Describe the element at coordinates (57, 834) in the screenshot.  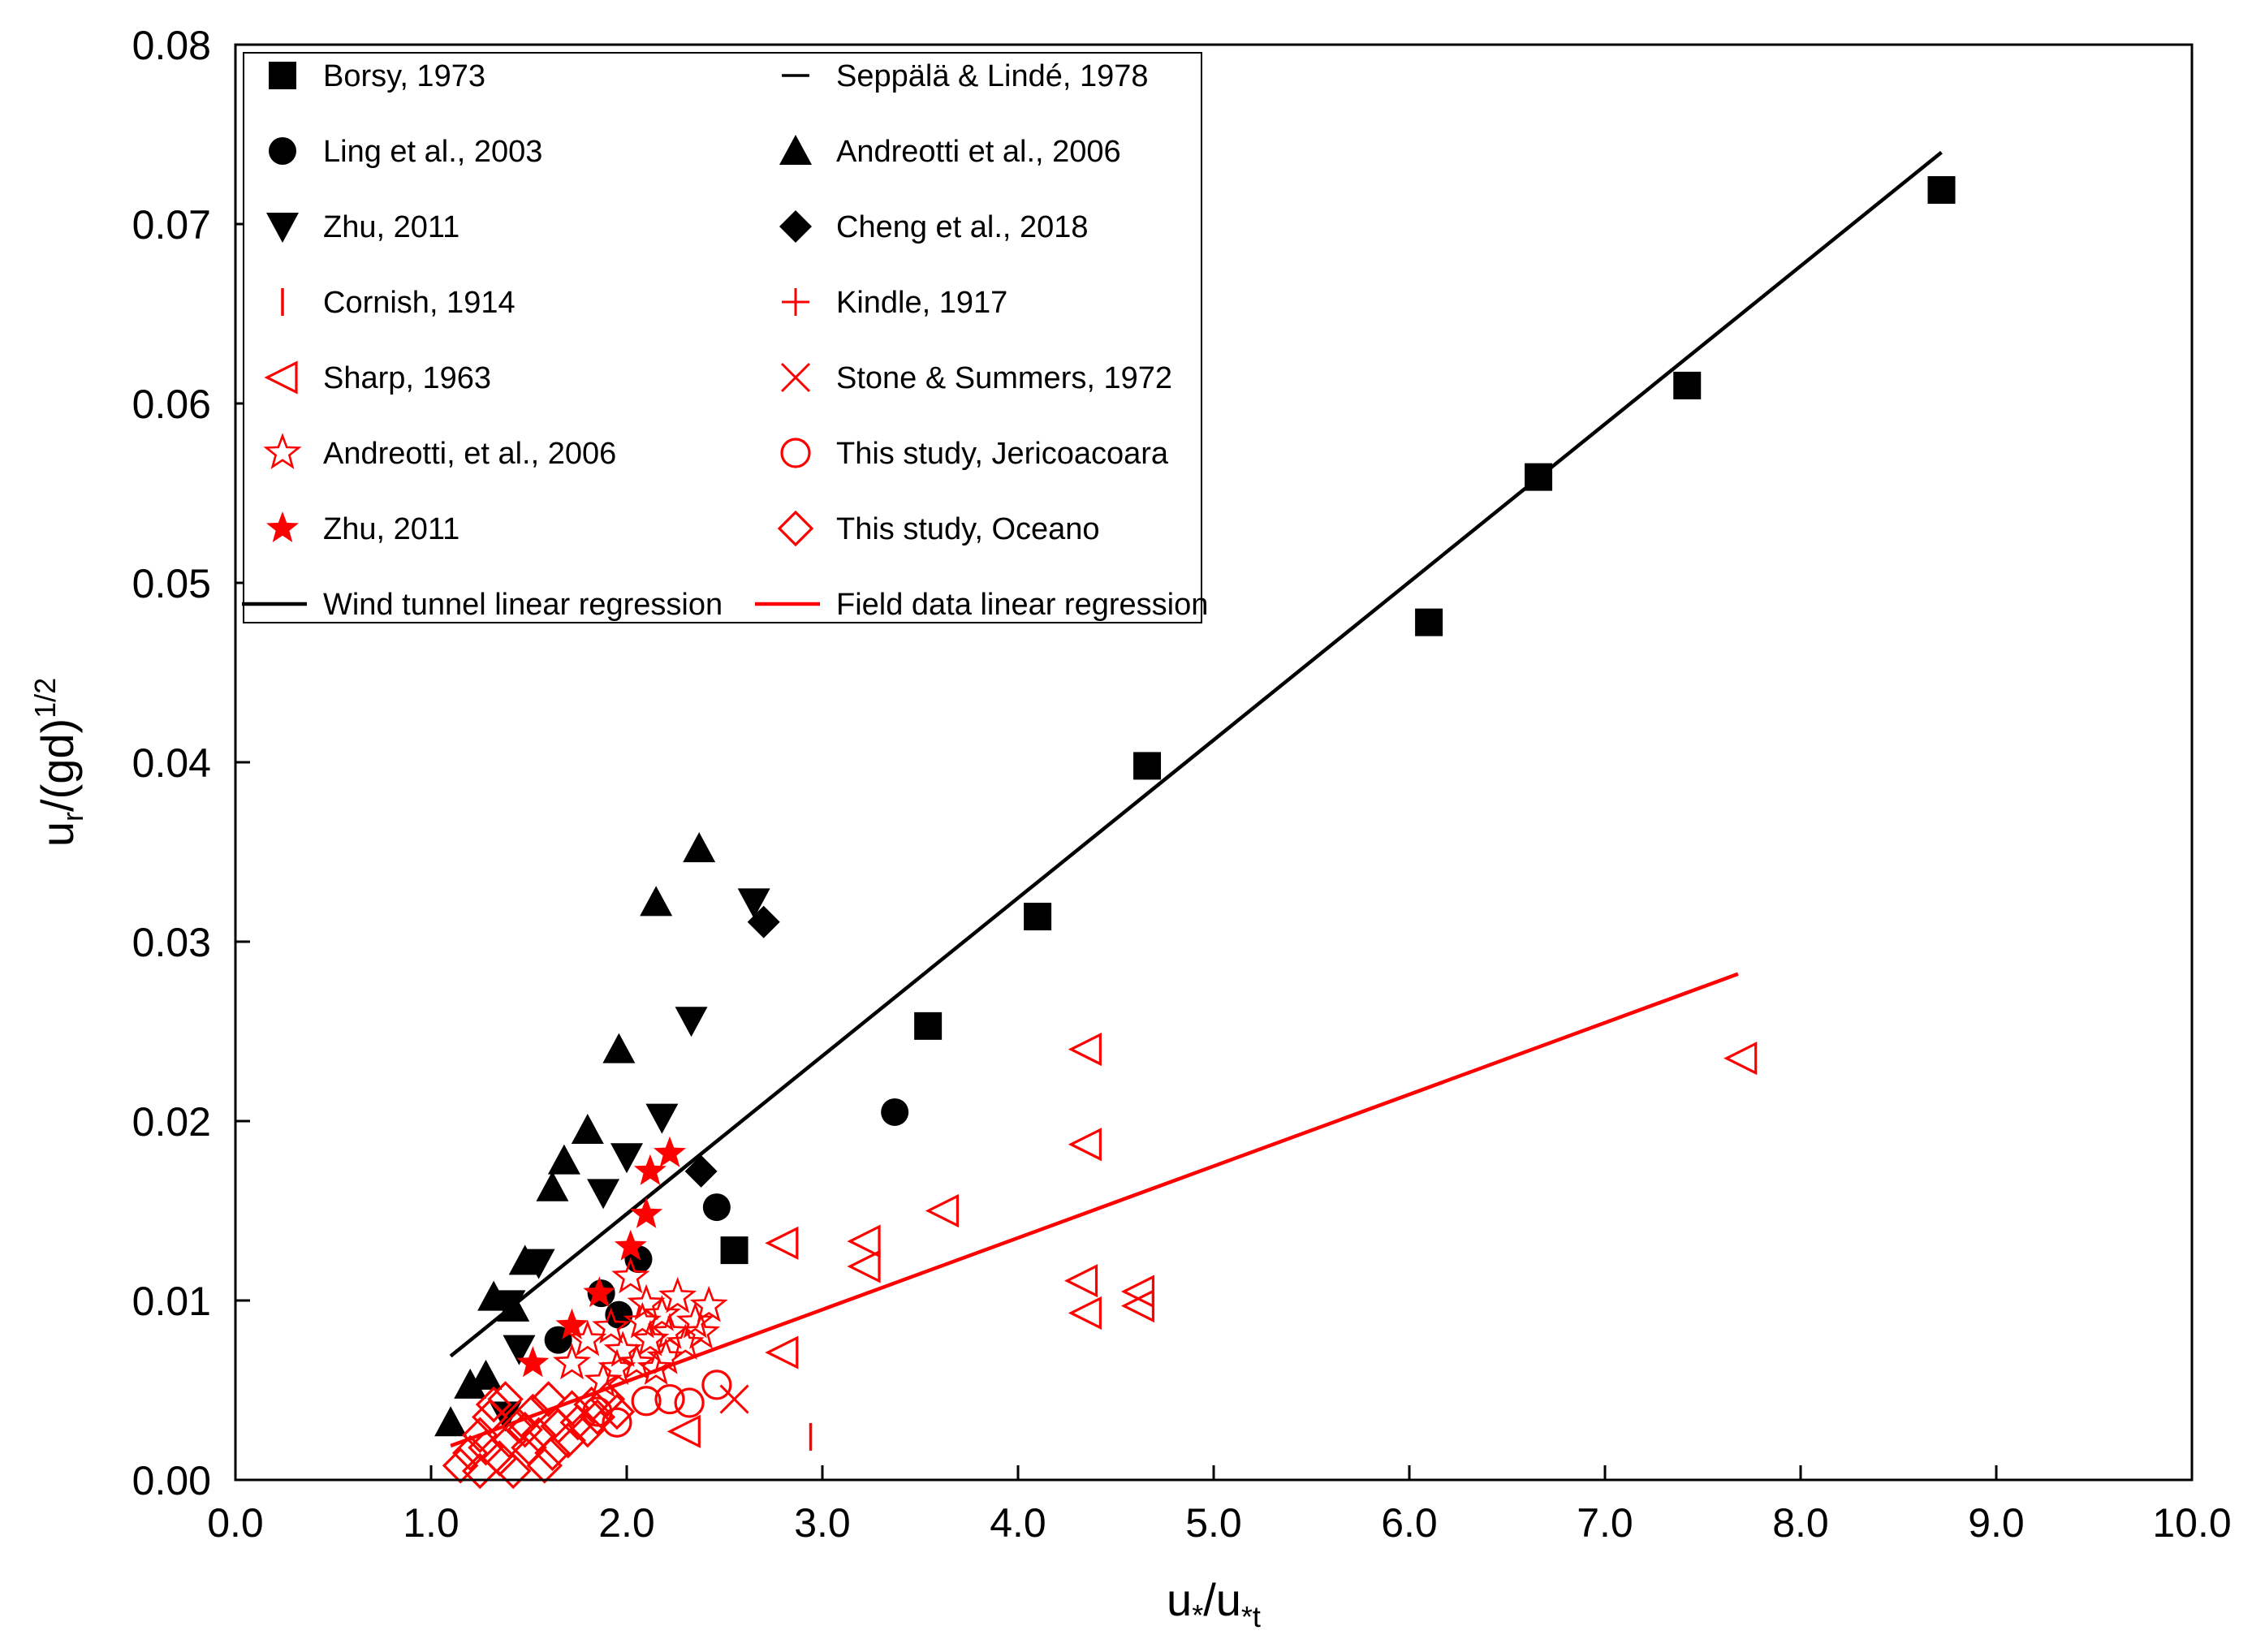
I see `y-axis-title-main: u` at that location.